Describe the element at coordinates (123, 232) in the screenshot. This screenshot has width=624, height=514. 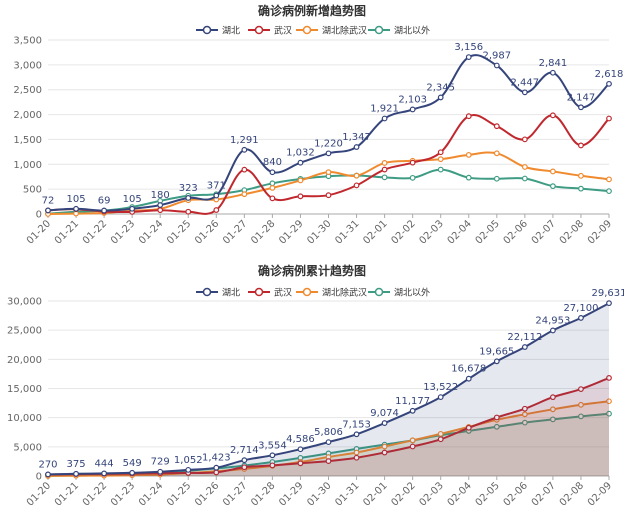
I see `x-tick-label-3: 01-23` at that location.